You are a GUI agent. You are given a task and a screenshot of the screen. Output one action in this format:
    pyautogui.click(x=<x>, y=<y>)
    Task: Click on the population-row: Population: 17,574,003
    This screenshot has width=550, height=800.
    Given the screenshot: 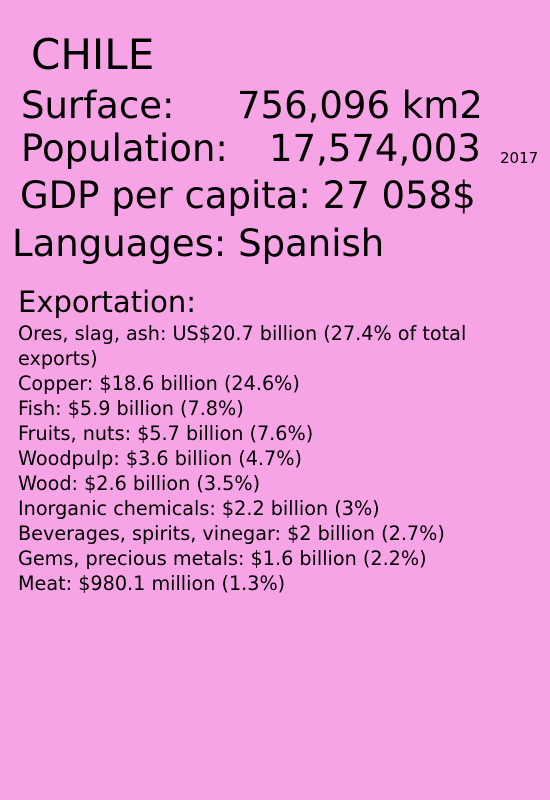 What is the action you would take?
    pyautogui.click(x=124, y=149)
    